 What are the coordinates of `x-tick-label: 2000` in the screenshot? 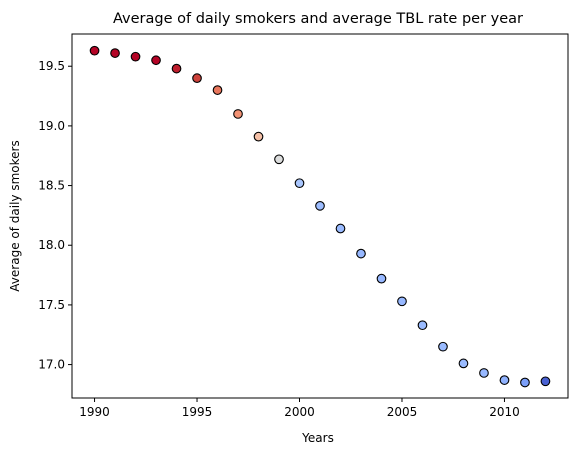 It's located at (299, 412).